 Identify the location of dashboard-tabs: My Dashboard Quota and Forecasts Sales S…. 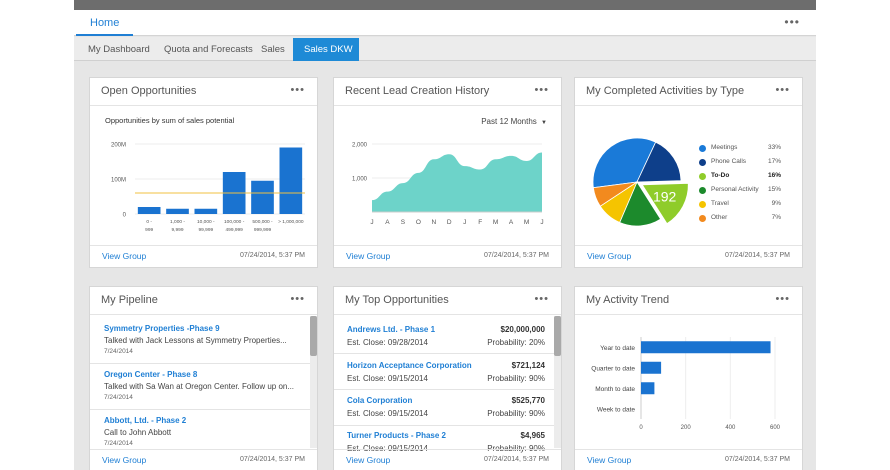
(445, 49).